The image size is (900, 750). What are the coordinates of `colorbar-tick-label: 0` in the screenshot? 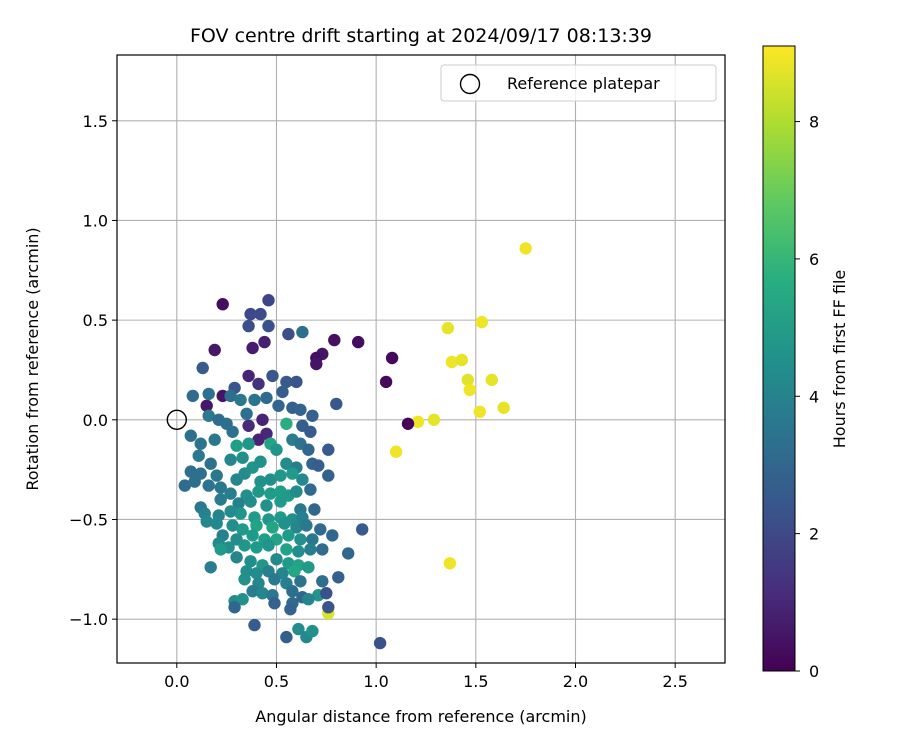 It's located at (814, 671).